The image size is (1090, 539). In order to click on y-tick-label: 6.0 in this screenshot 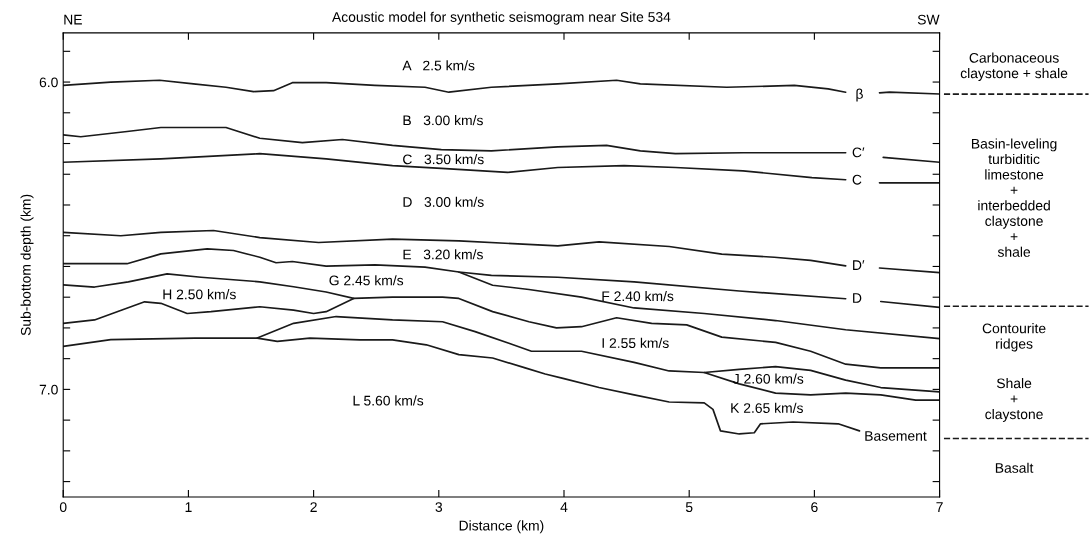, I will do `click(48, 82)`.